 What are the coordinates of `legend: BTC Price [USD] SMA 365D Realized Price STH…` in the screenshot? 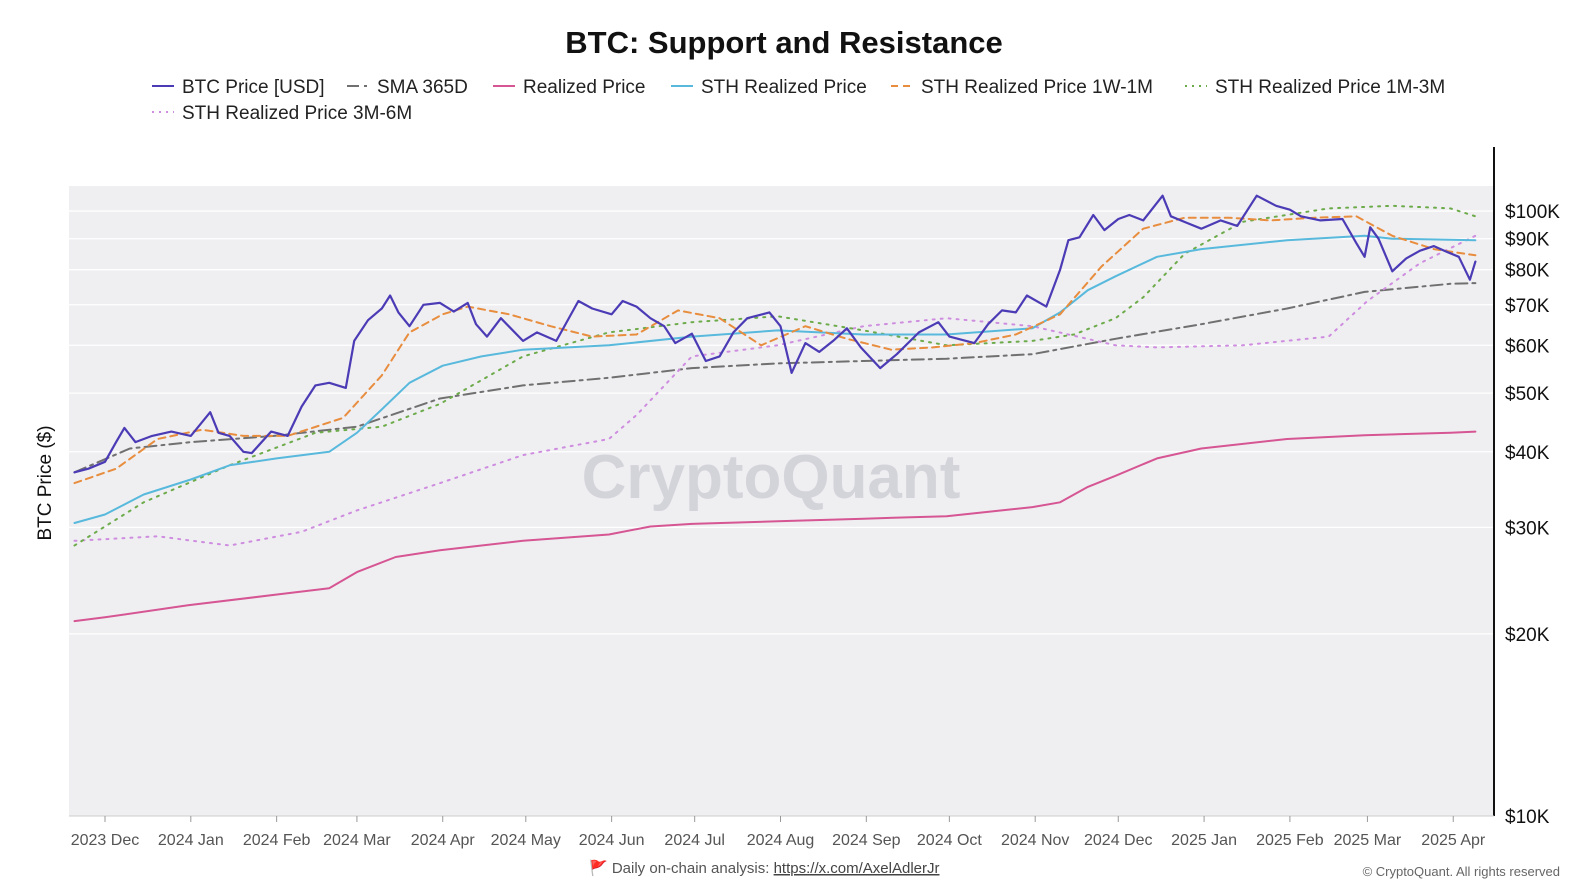 It's located at (798, 100).